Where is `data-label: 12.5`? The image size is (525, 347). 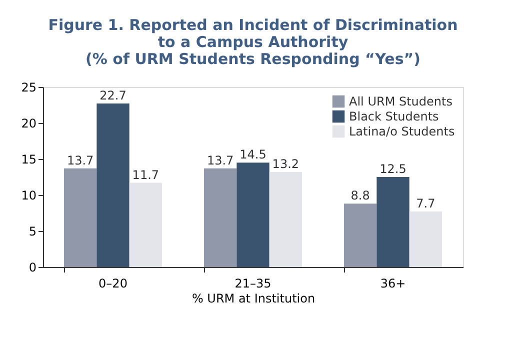 data-label: 12.5 is located at coordinates (393, 169).